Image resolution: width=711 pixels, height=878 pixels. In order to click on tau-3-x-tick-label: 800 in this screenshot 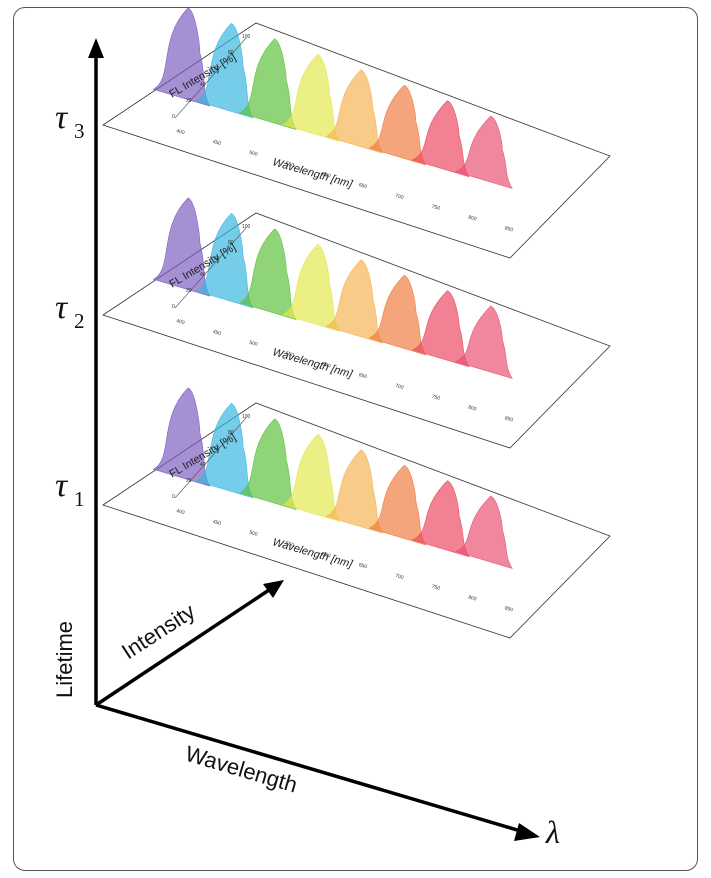, I will do `click(472, 219)`.